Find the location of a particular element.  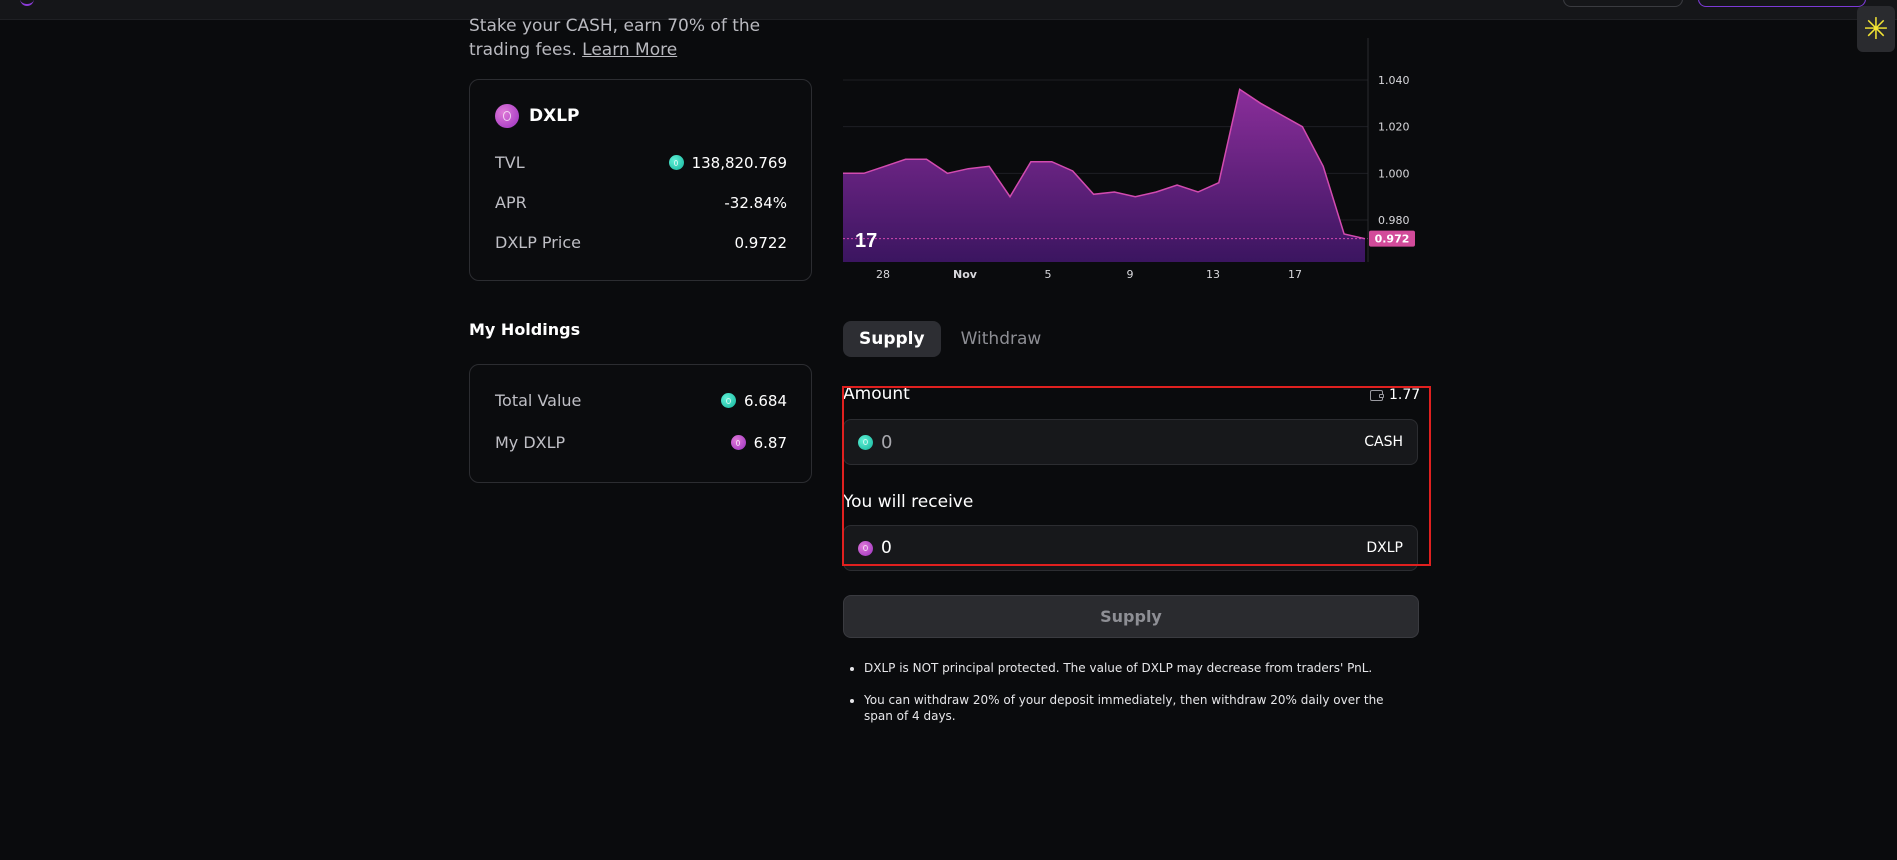

apr-value: -32.84% is located at coordinates (755, 202).